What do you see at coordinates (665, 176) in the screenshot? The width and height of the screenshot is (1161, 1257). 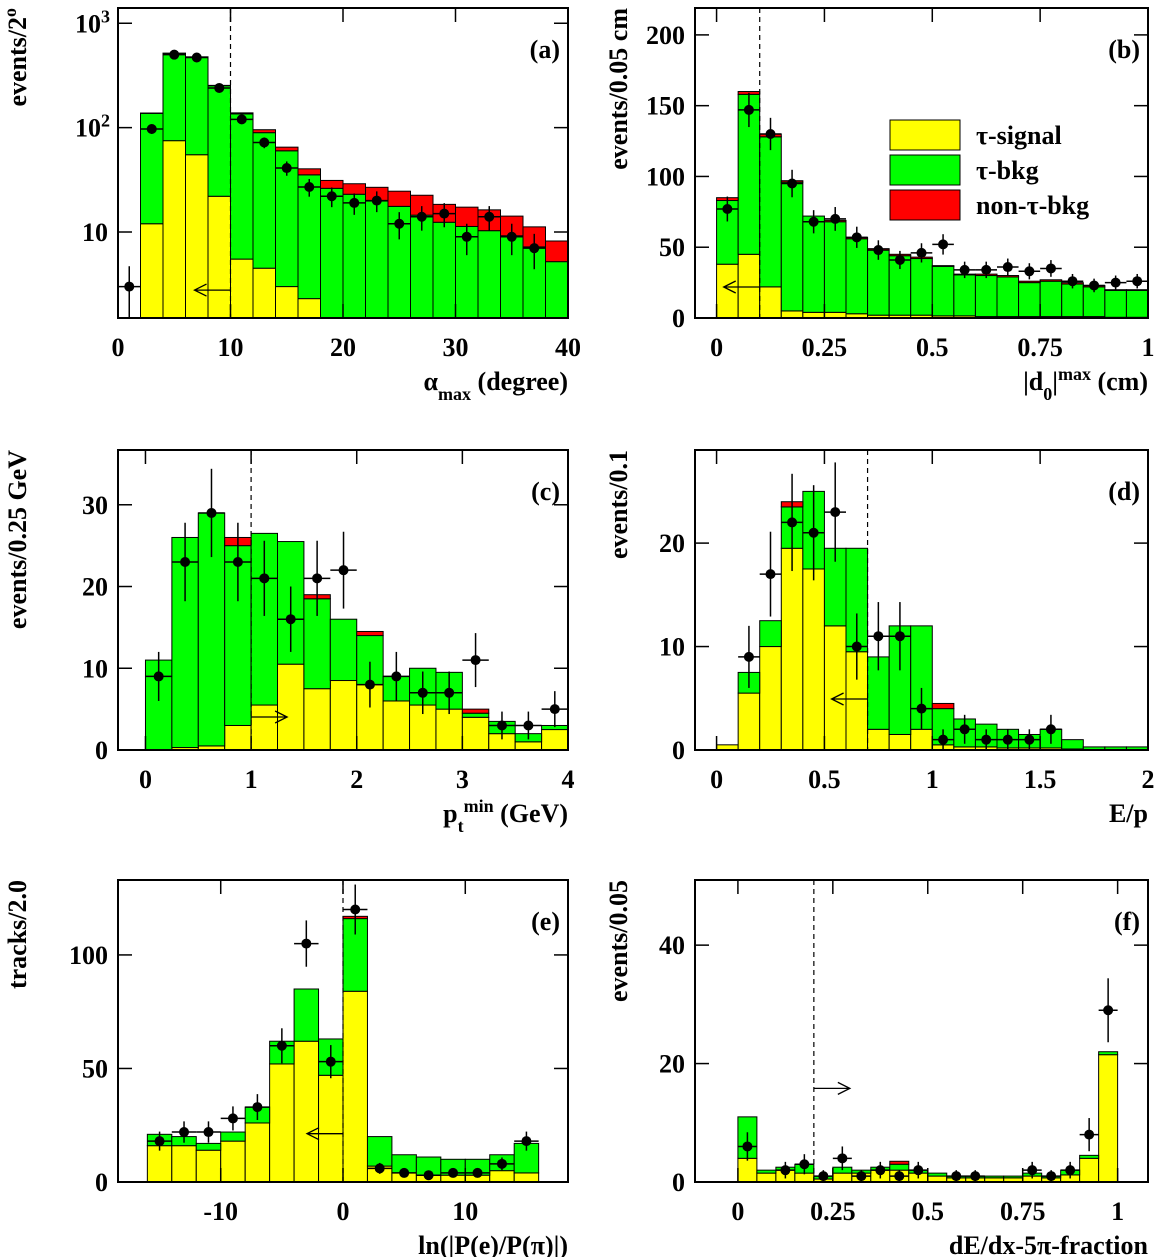 I see `y-tick-label: 100` at bounding box center [665, 176].